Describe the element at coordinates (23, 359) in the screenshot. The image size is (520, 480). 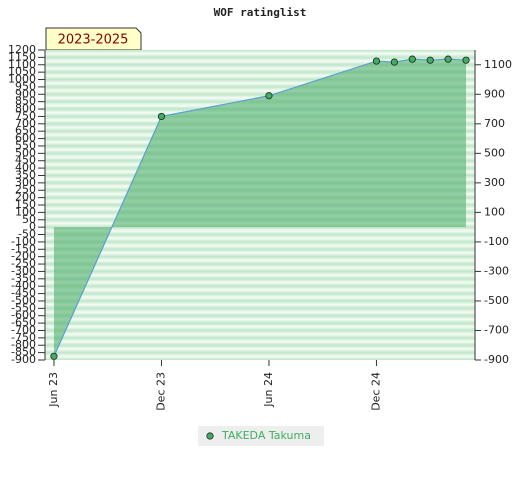
I see `y-tick-label: -900` at that location.